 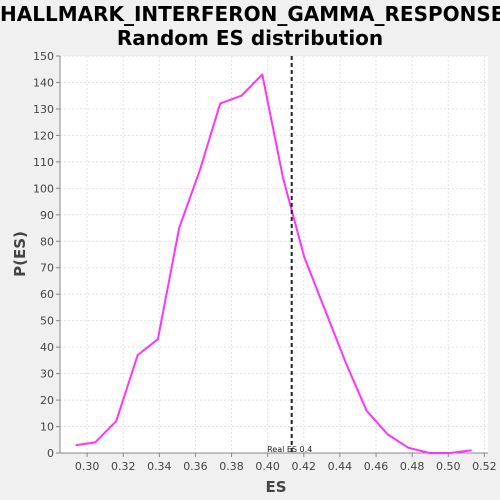 I want to click on y-tick-label: 110, so click(x=43, y=162).